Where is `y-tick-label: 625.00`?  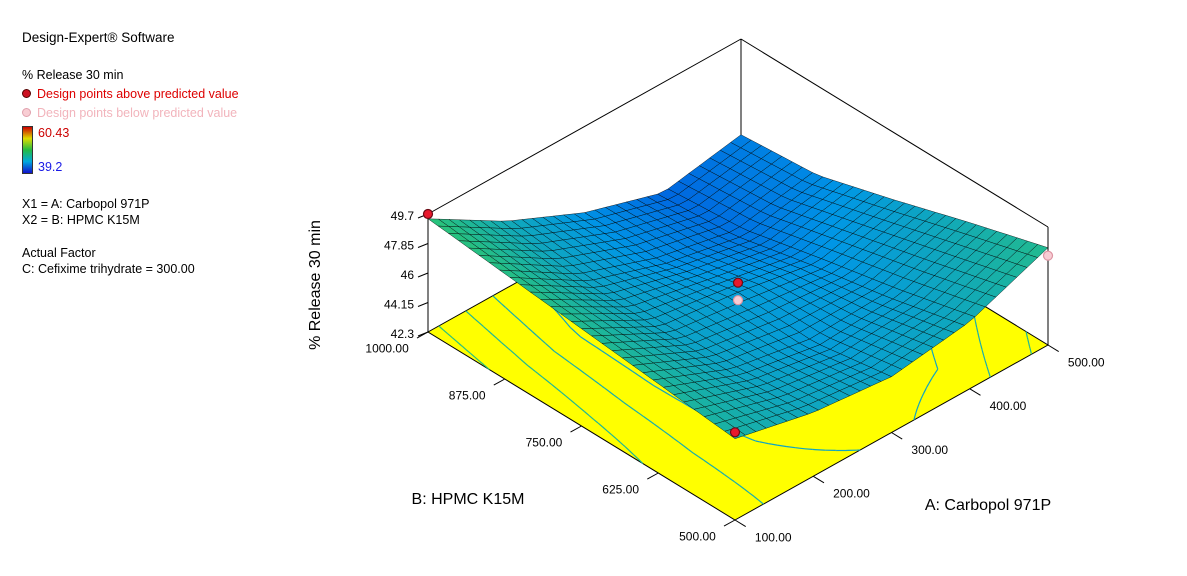
y-tick-label: 625.00 is located at coordinates (620, 490).